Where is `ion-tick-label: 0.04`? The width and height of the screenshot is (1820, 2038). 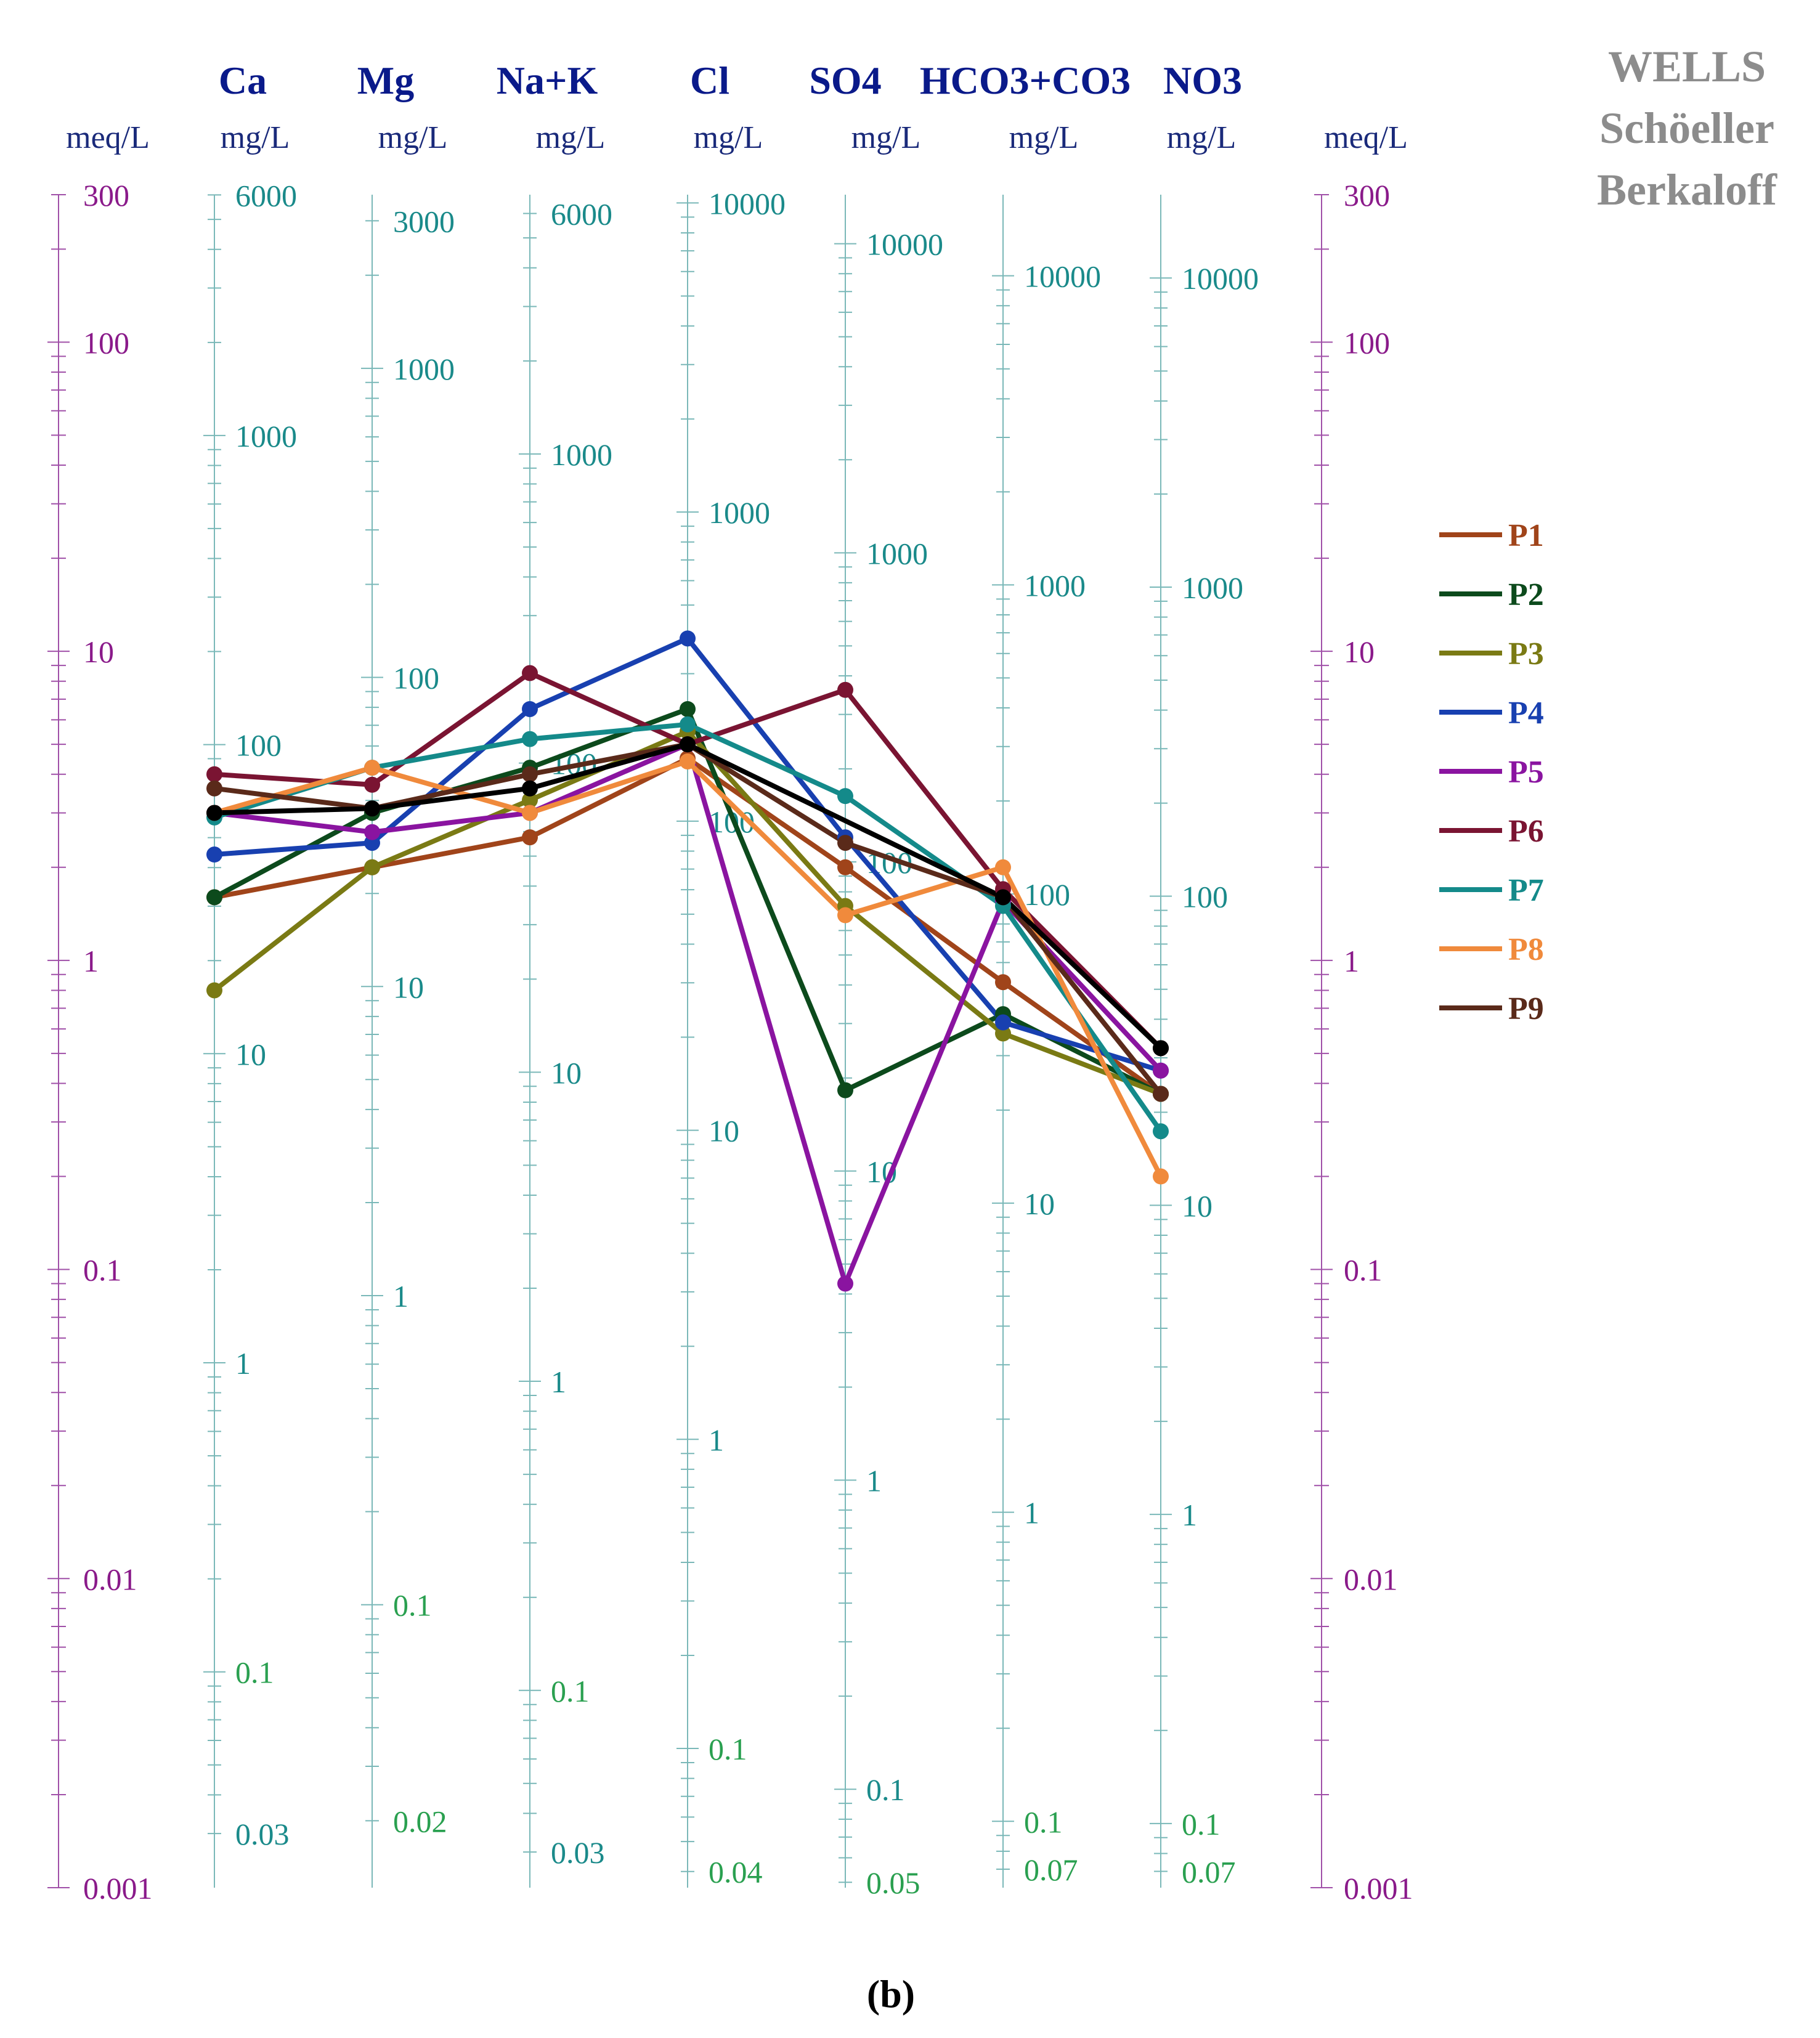 ion-tick-label: 0.04 is located at coordinates (736, 1872).